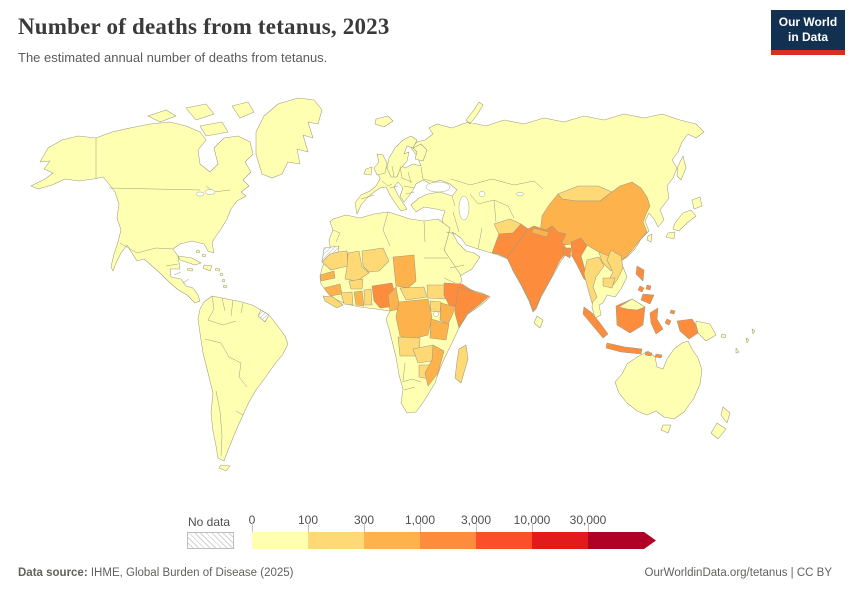  I want to click on country-cote-divoire, so click(347, 298).